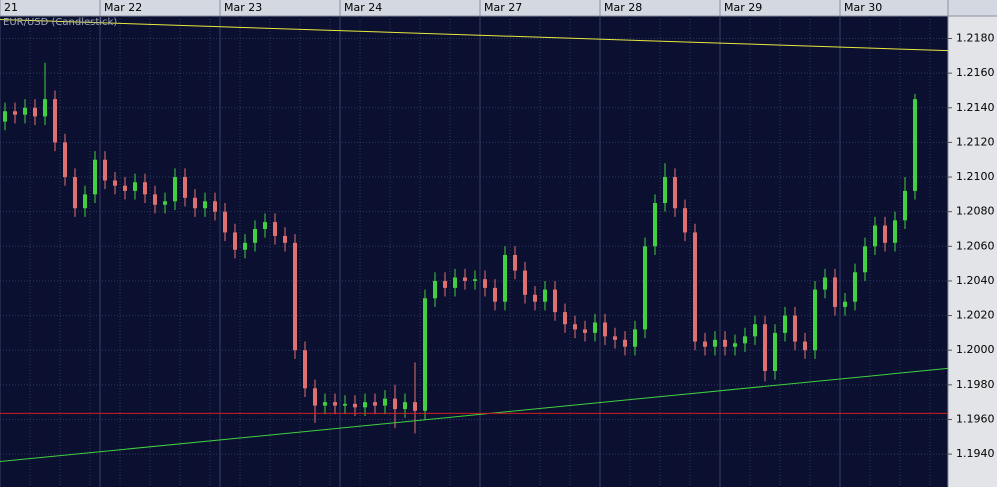 This screenshot has width=997, height=487. I want to click on x-tick-label: Mar 23, so click(243, 7).